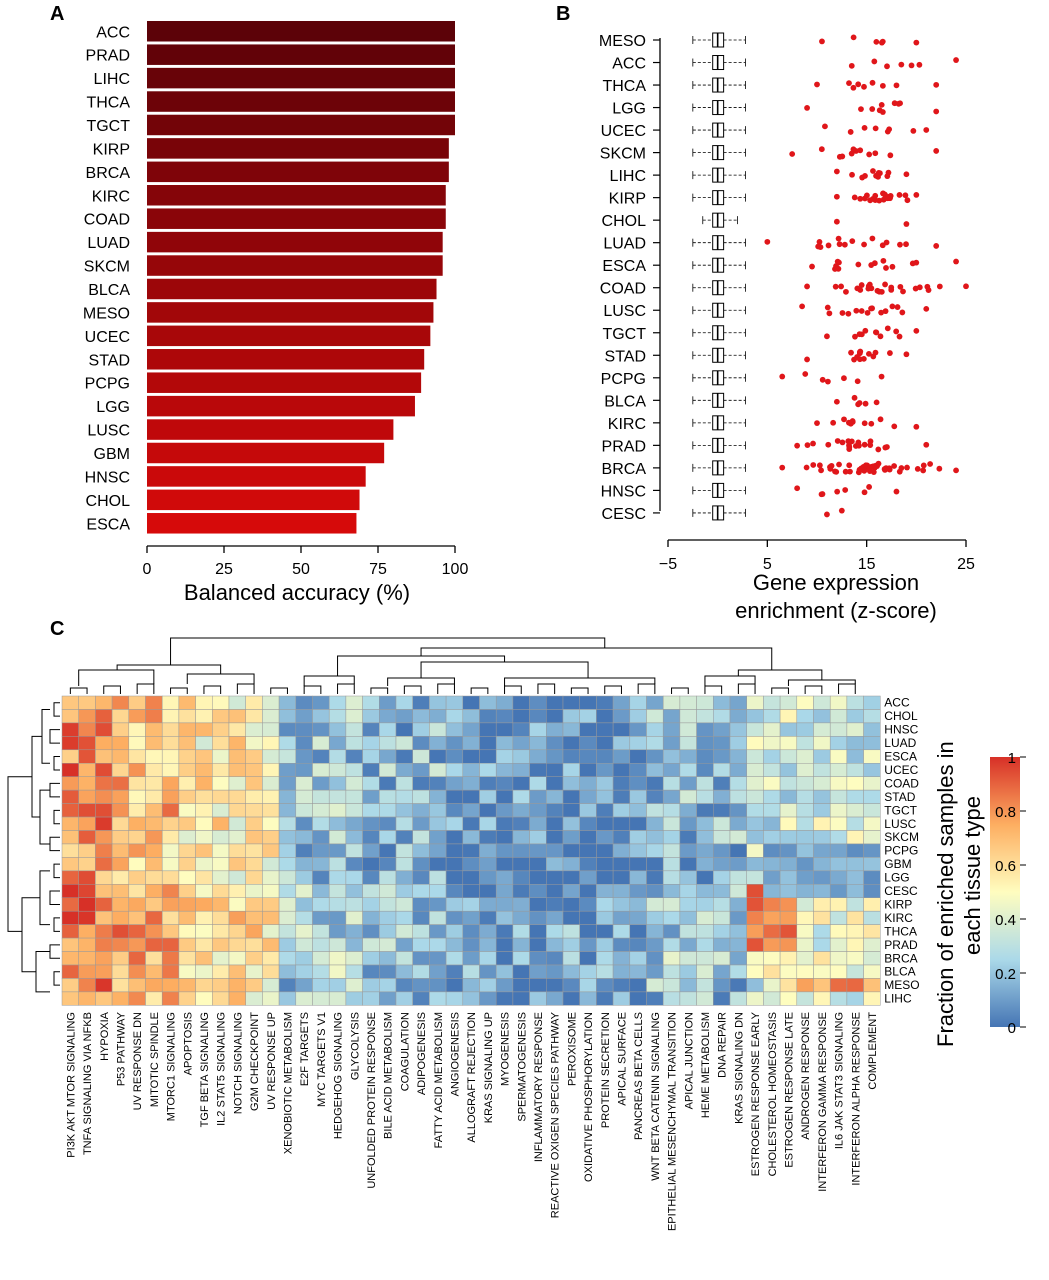 The image size is (1049, 1280). Describe the element at coordinates (88, 1083) in the screenshot. I see `heatmap-column-label: TNFA SIGNALING VIA NFKB` at that location.